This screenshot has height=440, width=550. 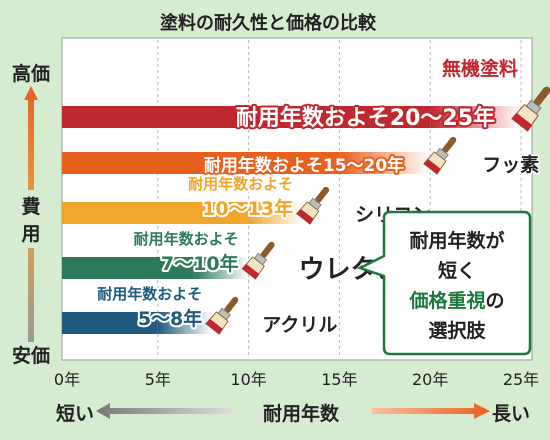 What do you see at coordinates (511, 414) in the screenshot?
I see `x-axis-right-label: 長い` at bounding box center [511, 414].